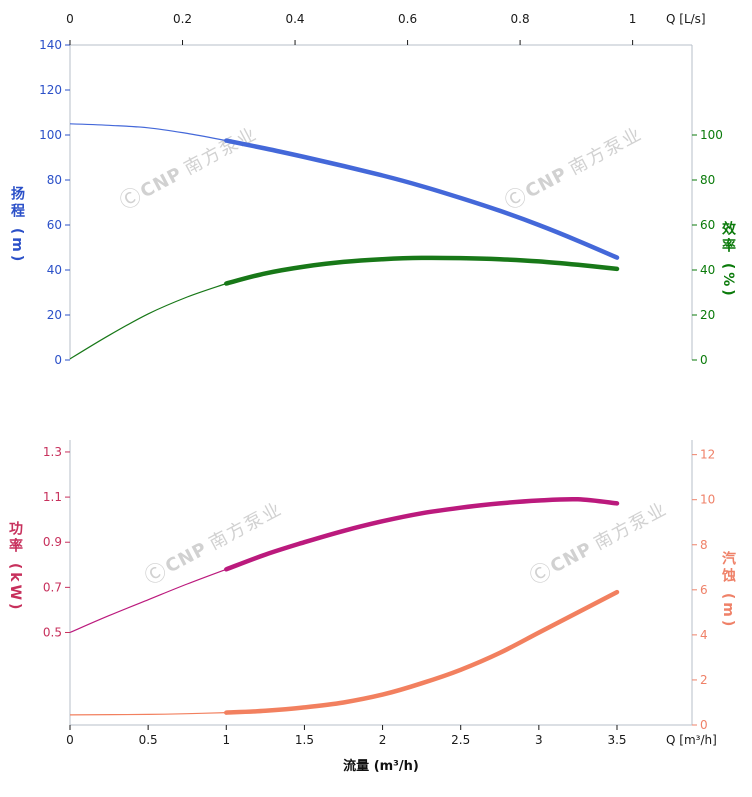  Describe the element at coordinates (707, 455) in the screenshot. I see `tick-label: 12` at that location.